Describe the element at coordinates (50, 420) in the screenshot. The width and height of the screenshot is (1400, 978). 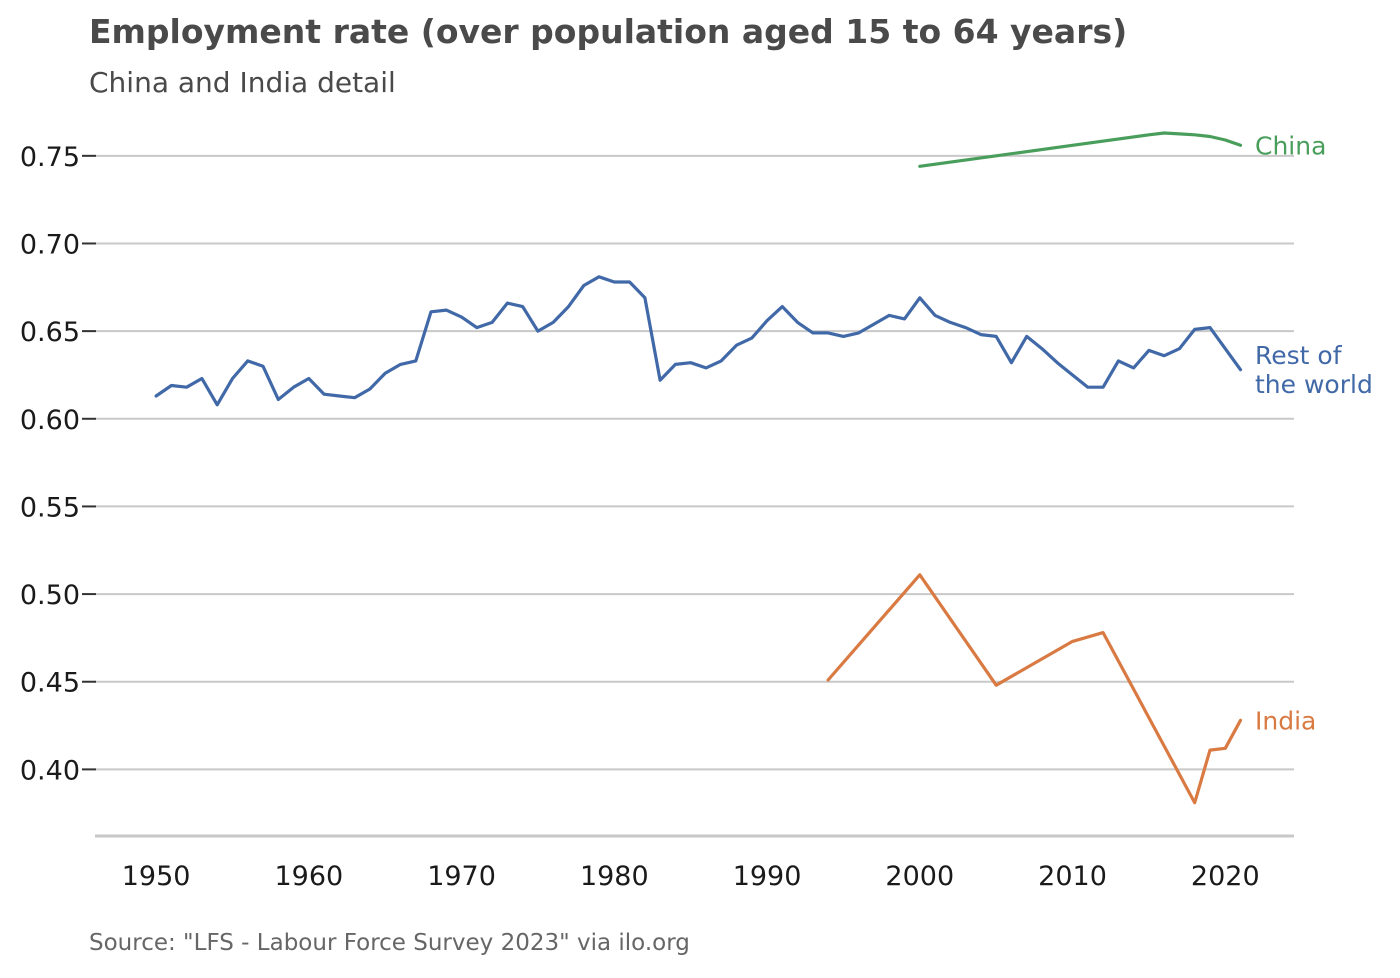
I see `y-tick-label: 0.60` at that location.